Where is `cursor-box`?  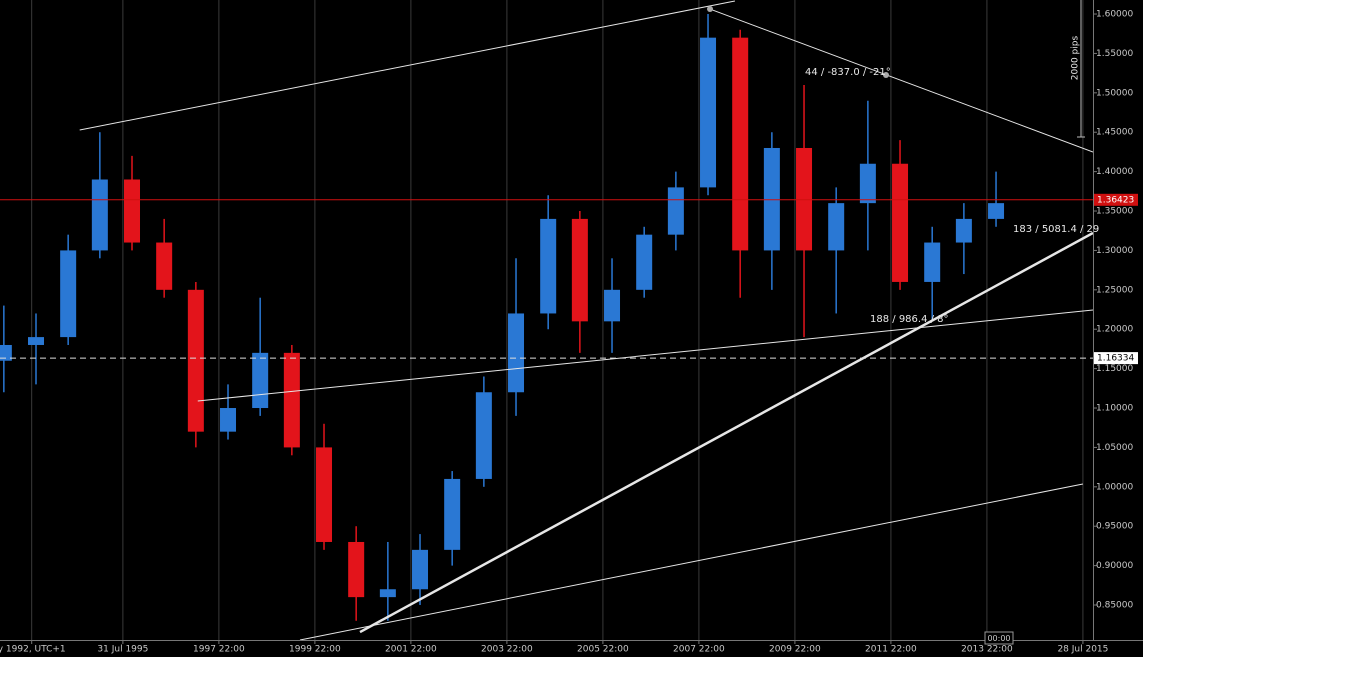
cursor-box is located at coordinates (999, 638).